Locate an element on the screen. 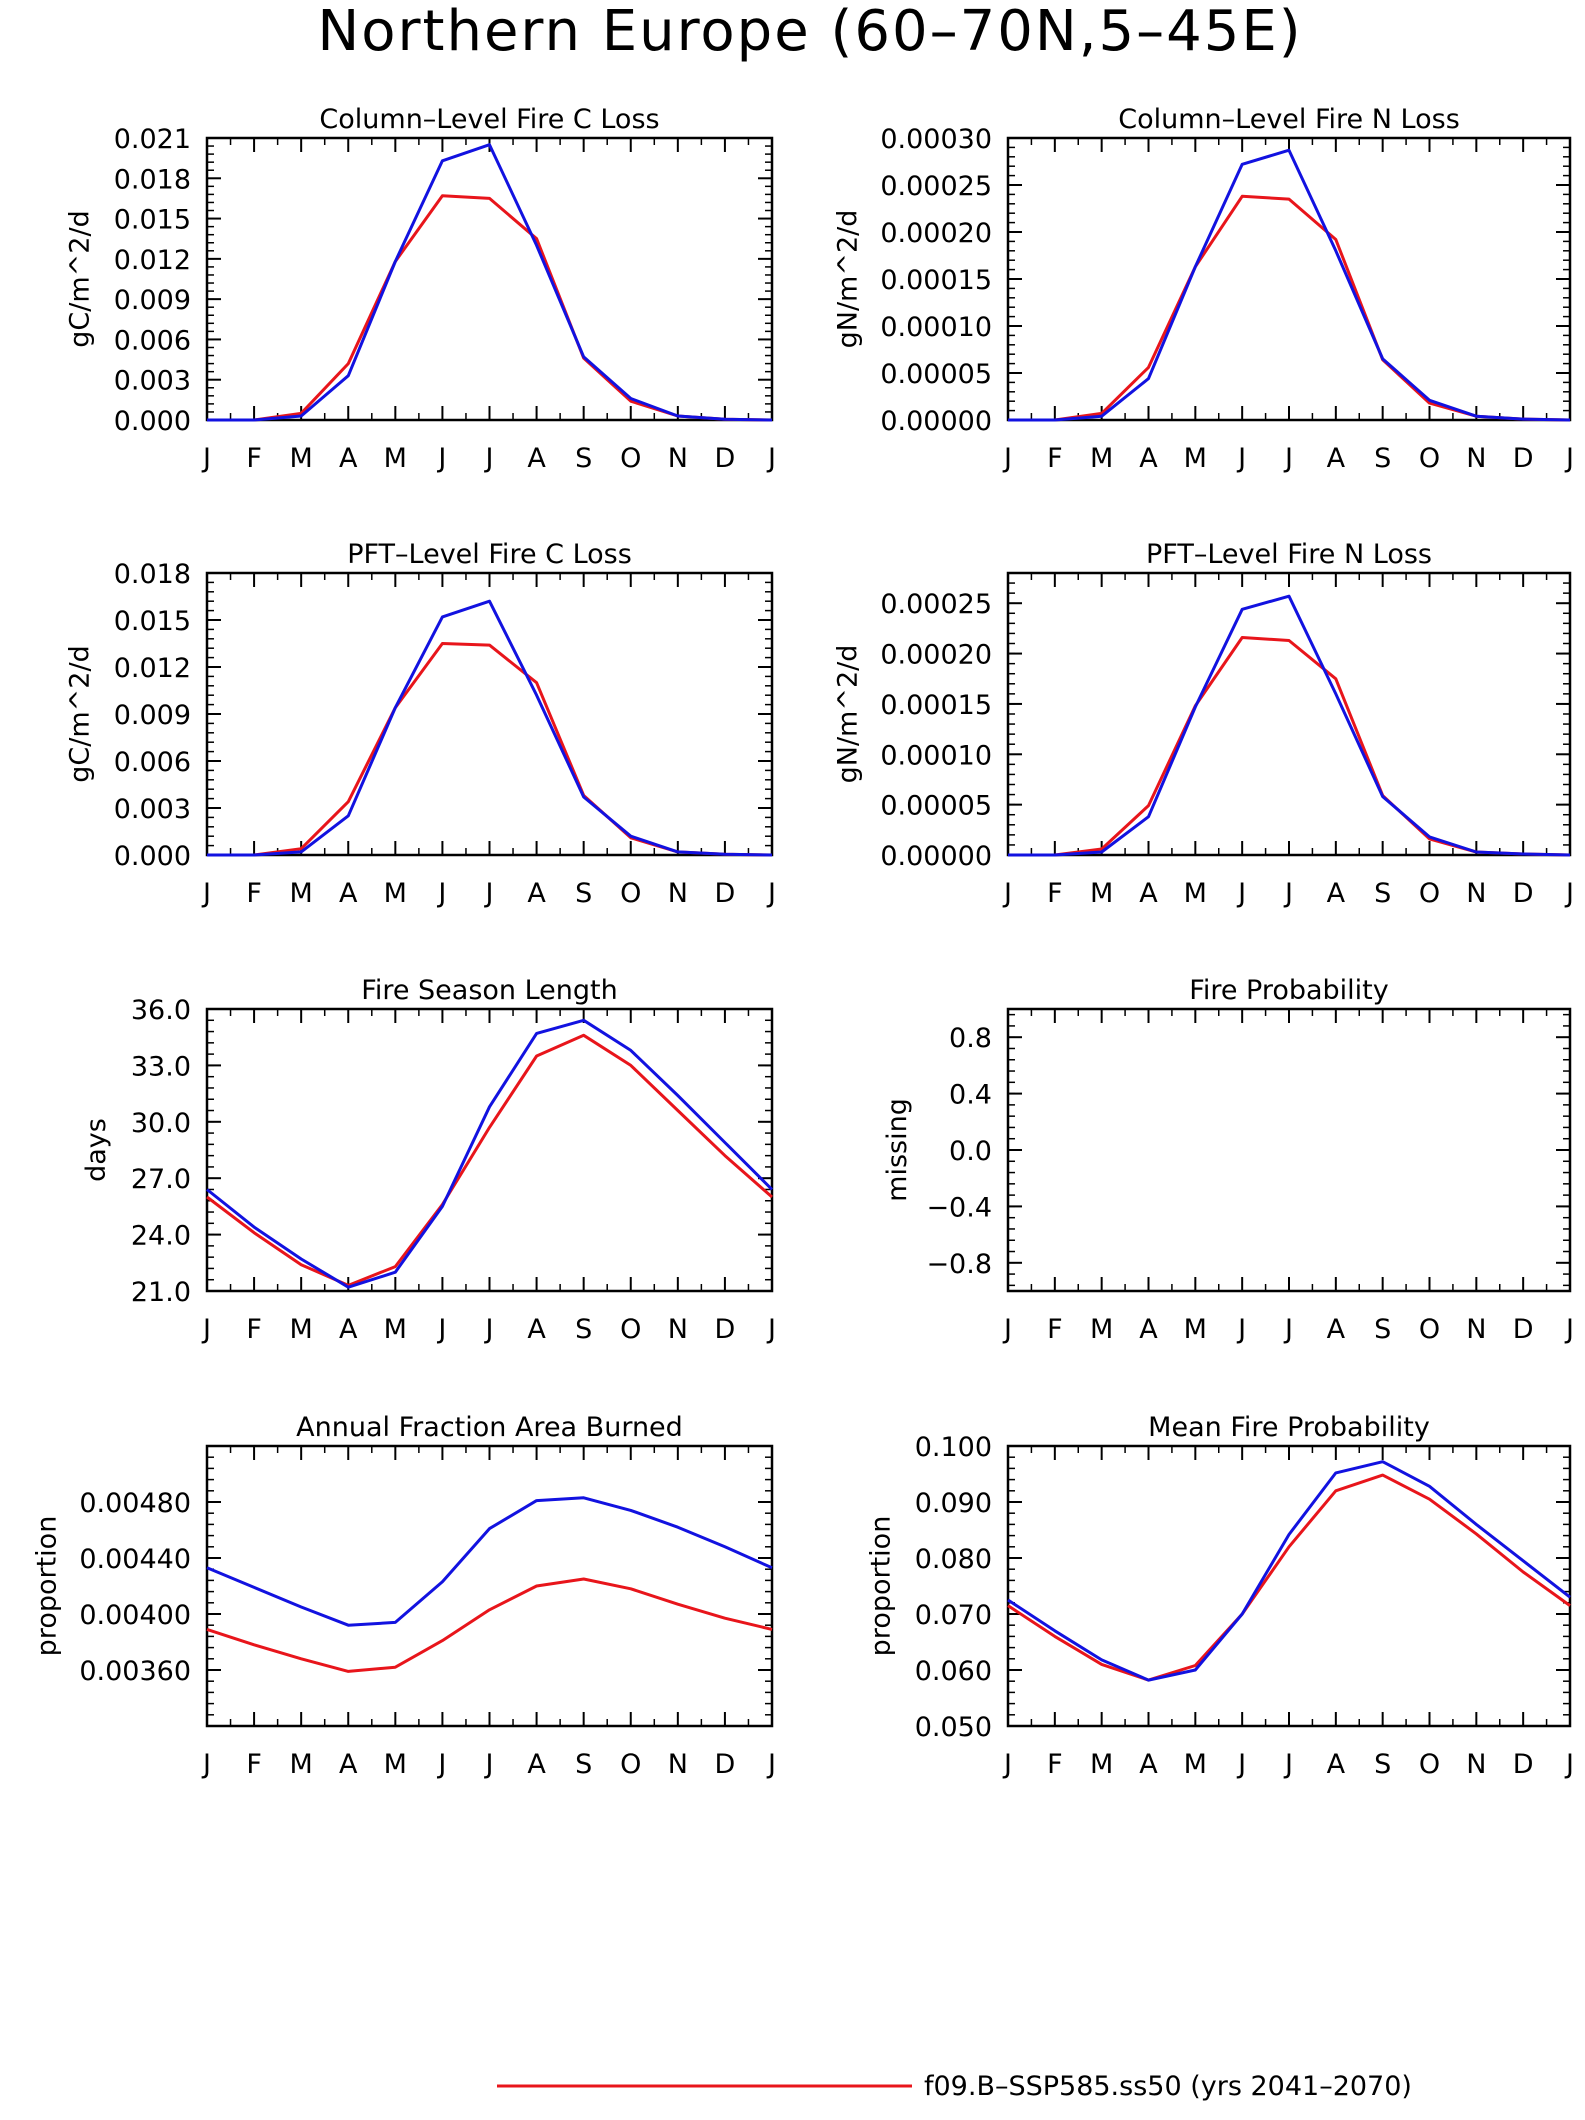 The image size is (1585, 2120). y-axis-label: gN/m^2/d is located at coordinates (848, 714).